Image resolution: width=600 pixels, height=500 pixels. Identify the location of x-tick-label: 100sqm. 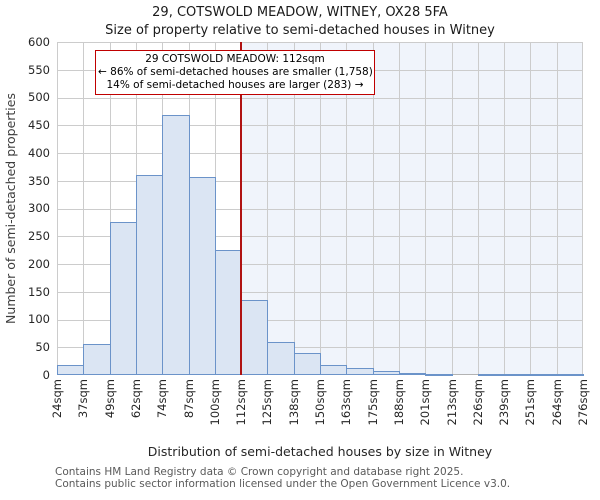
(215, 402).